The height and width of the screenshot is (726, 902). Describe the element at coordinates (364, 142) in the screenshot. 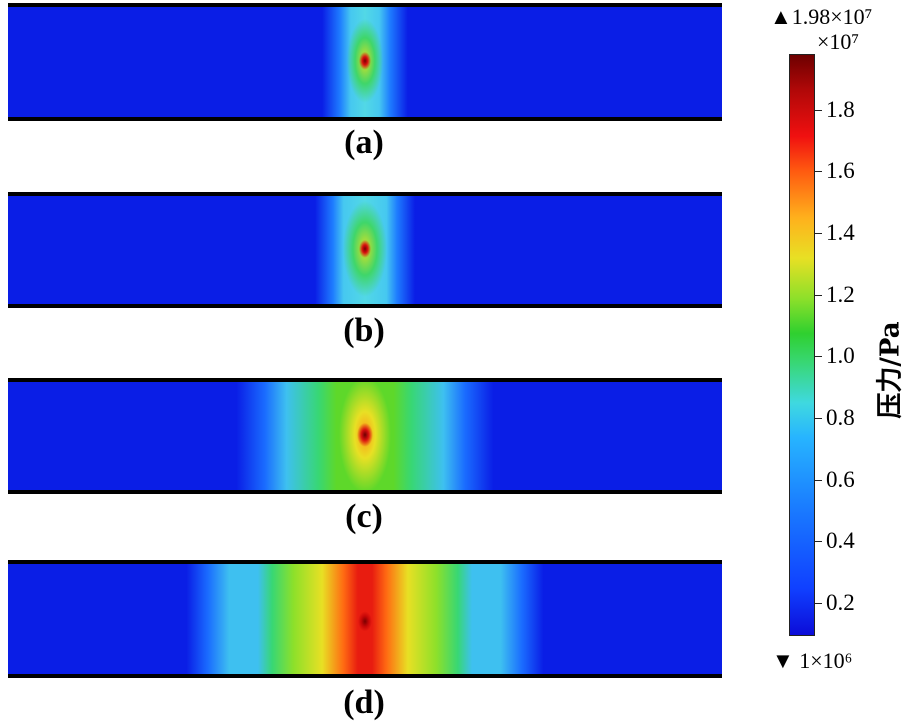

I see `panel-label-a: (a)` at that location.